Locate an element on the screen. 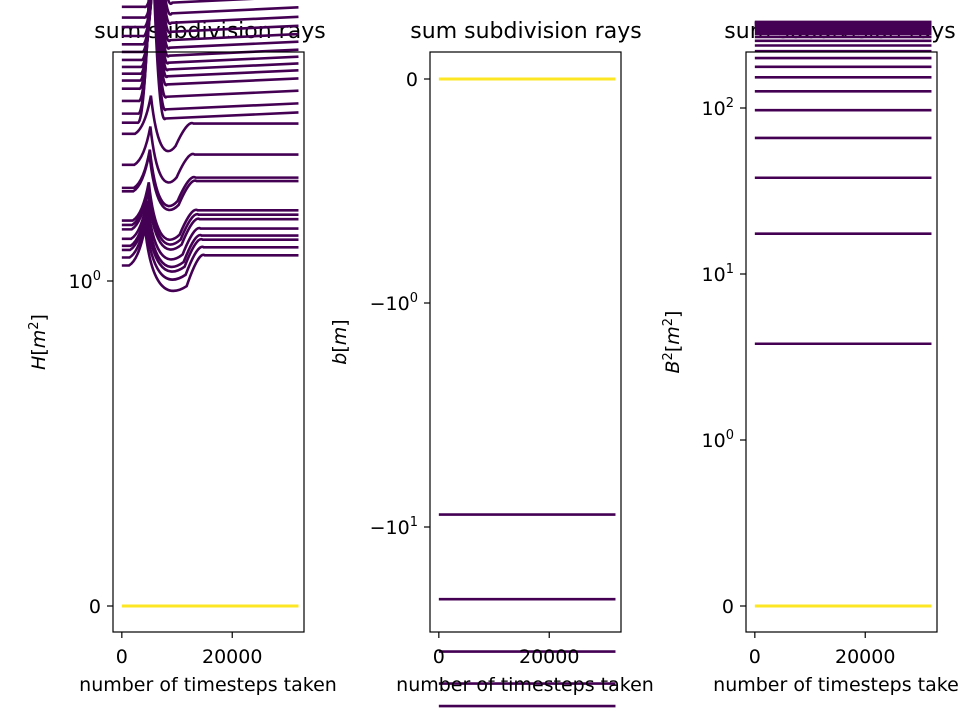  panel-b-y-label: b[m] is located at coordinates (340, 341).